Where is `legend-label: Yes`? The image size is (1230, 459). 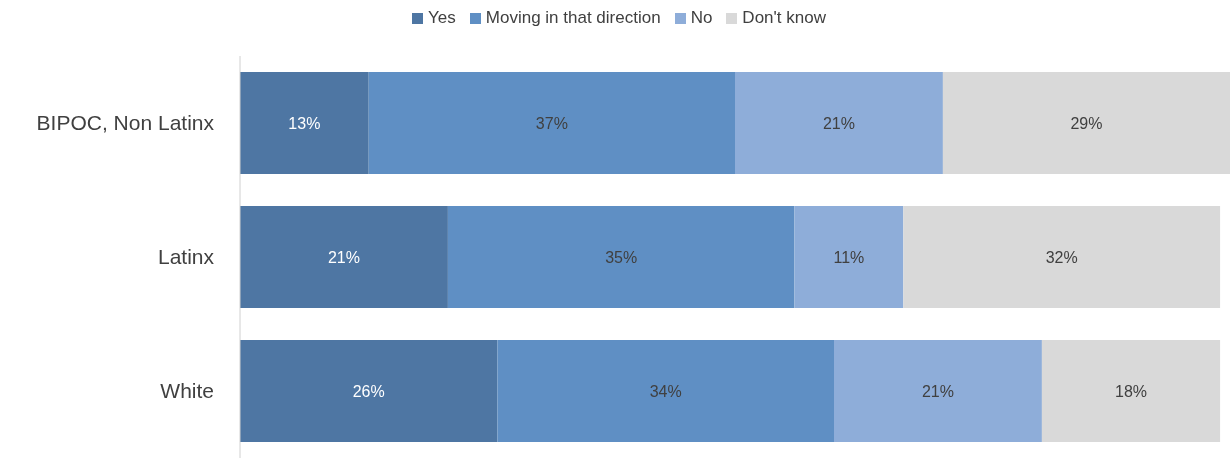 legend-label: Yes is located at coordinates (441, 18).